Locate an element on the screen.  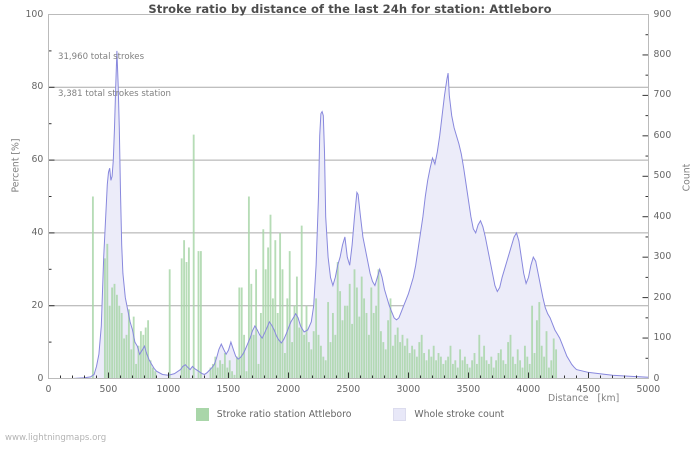
legend-label-whole-stroke-count: Whole stroke count is located at coordinates (459, 414).